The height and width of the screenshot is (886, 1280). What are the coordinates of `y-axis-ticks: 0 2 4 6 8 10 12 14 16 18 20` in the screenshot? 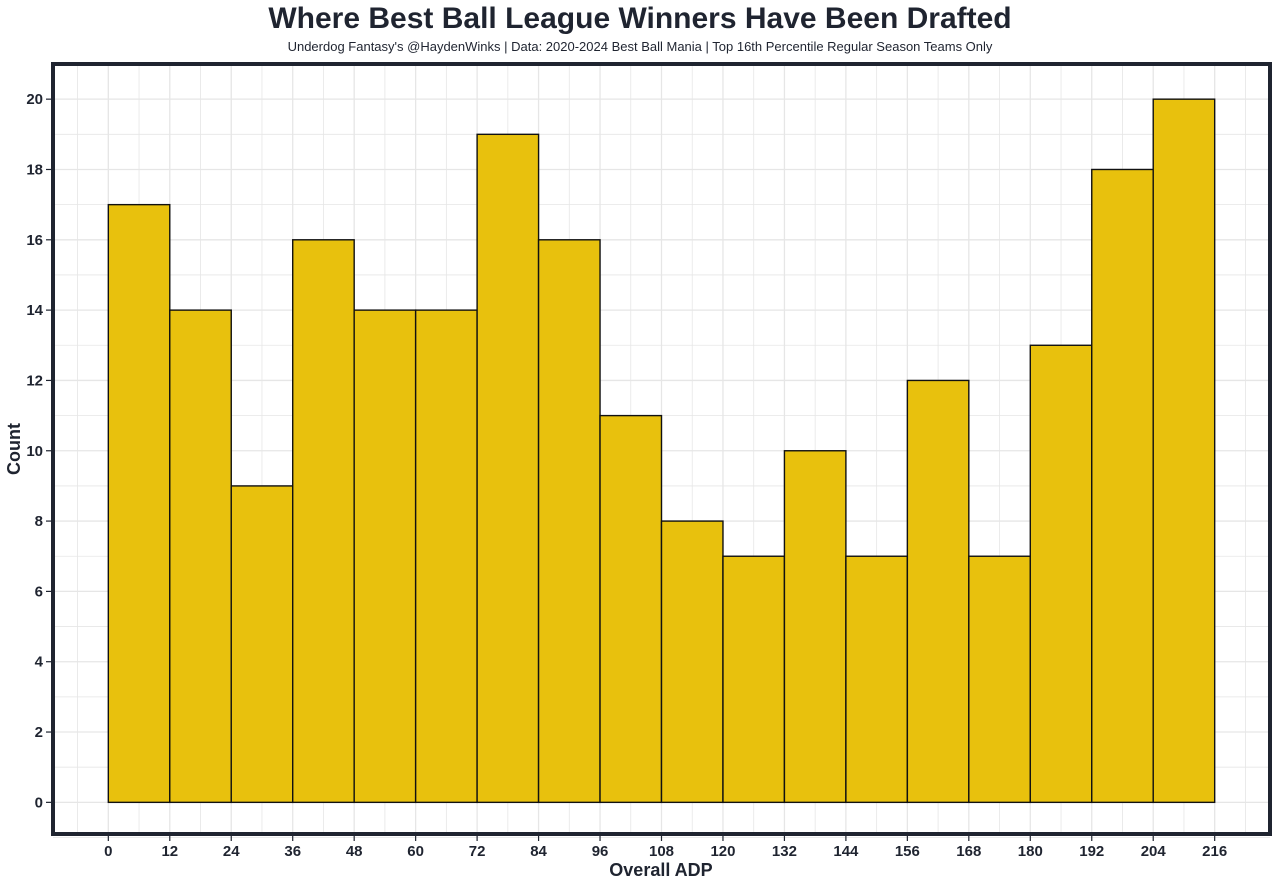 It's located at (38, 451).